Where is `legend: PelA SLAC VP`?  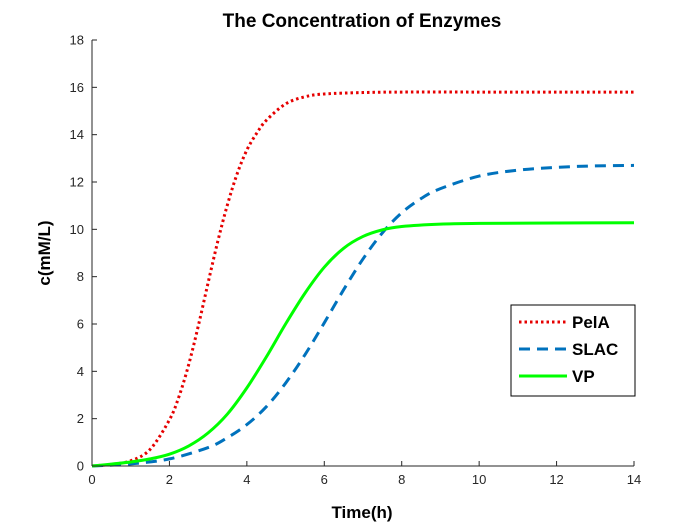 legend: PelA SLAC VP is located at coordinates (573, 350).